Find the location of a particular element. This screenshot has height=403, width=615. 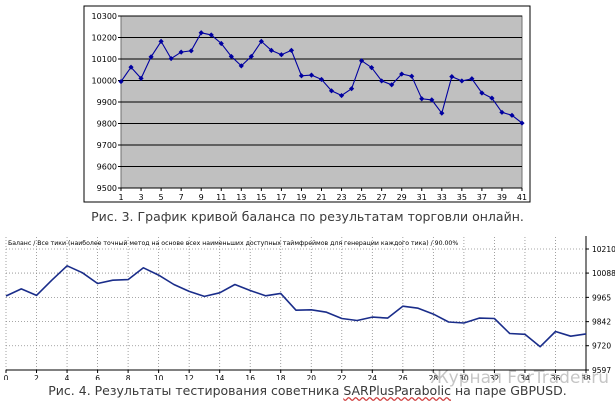

y-tick-label: 10088 is located at coordinates (603, 273).